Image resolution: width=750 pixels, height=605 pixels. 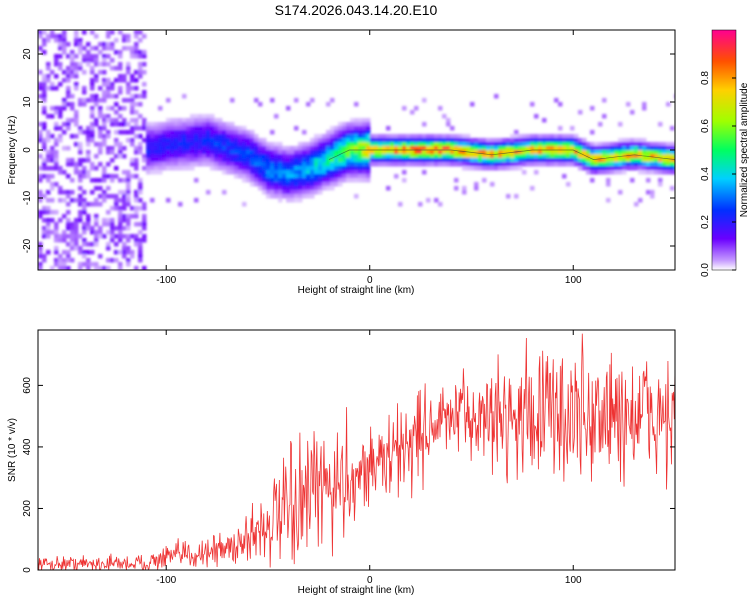 What do you see at coordinates (27, 150) in the screenshot?
I see `y-tick-label: 0` at bounding box center [27, 150].